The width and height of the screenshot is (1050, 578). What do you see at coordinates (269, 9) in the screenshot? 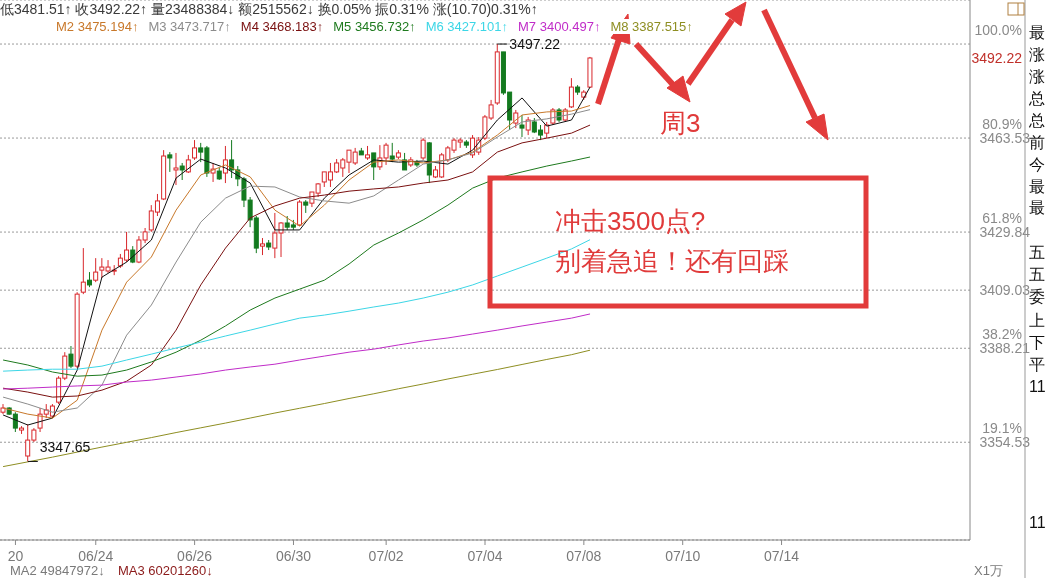
I see `annotation: 低3481.51↑ 收3492.22↑ 量23488384↓ 额2515562↓ 换0.05% 振0.31% 涨(10.70)0.31%↑` at bounding box center [269, 9].